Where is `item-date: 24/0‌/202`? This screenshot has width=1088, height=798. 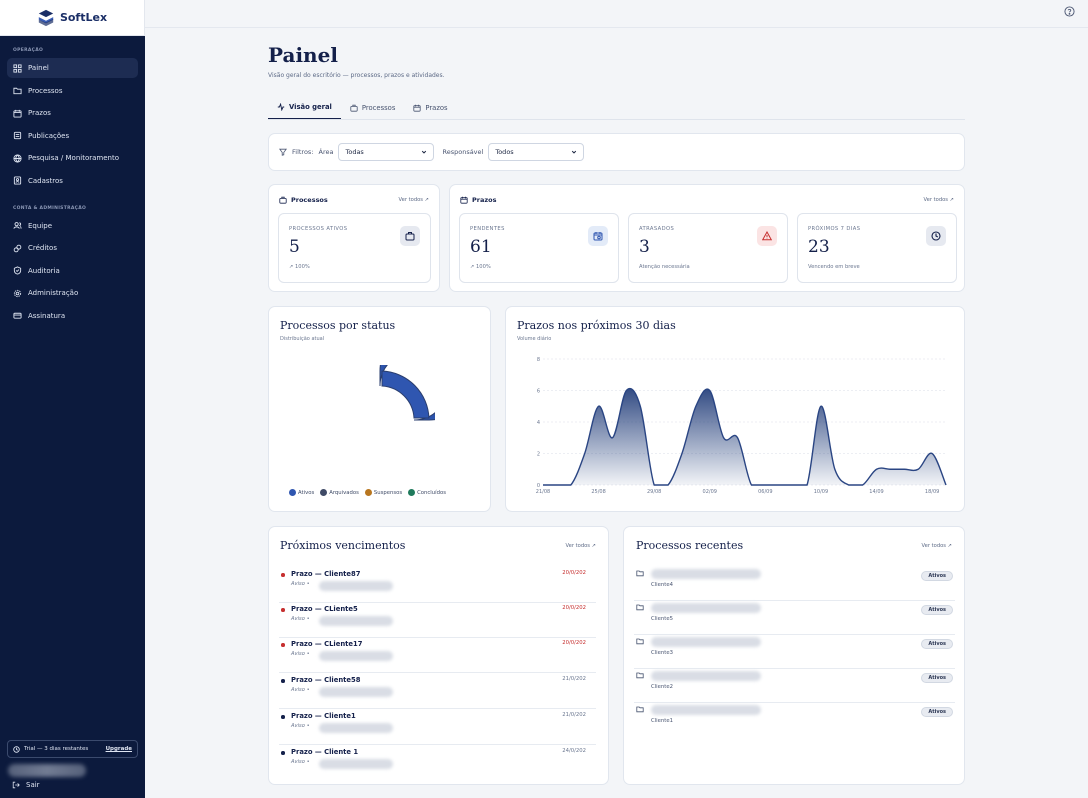
item-date: 24/0‌/202 is located at coordinates (574, 751).